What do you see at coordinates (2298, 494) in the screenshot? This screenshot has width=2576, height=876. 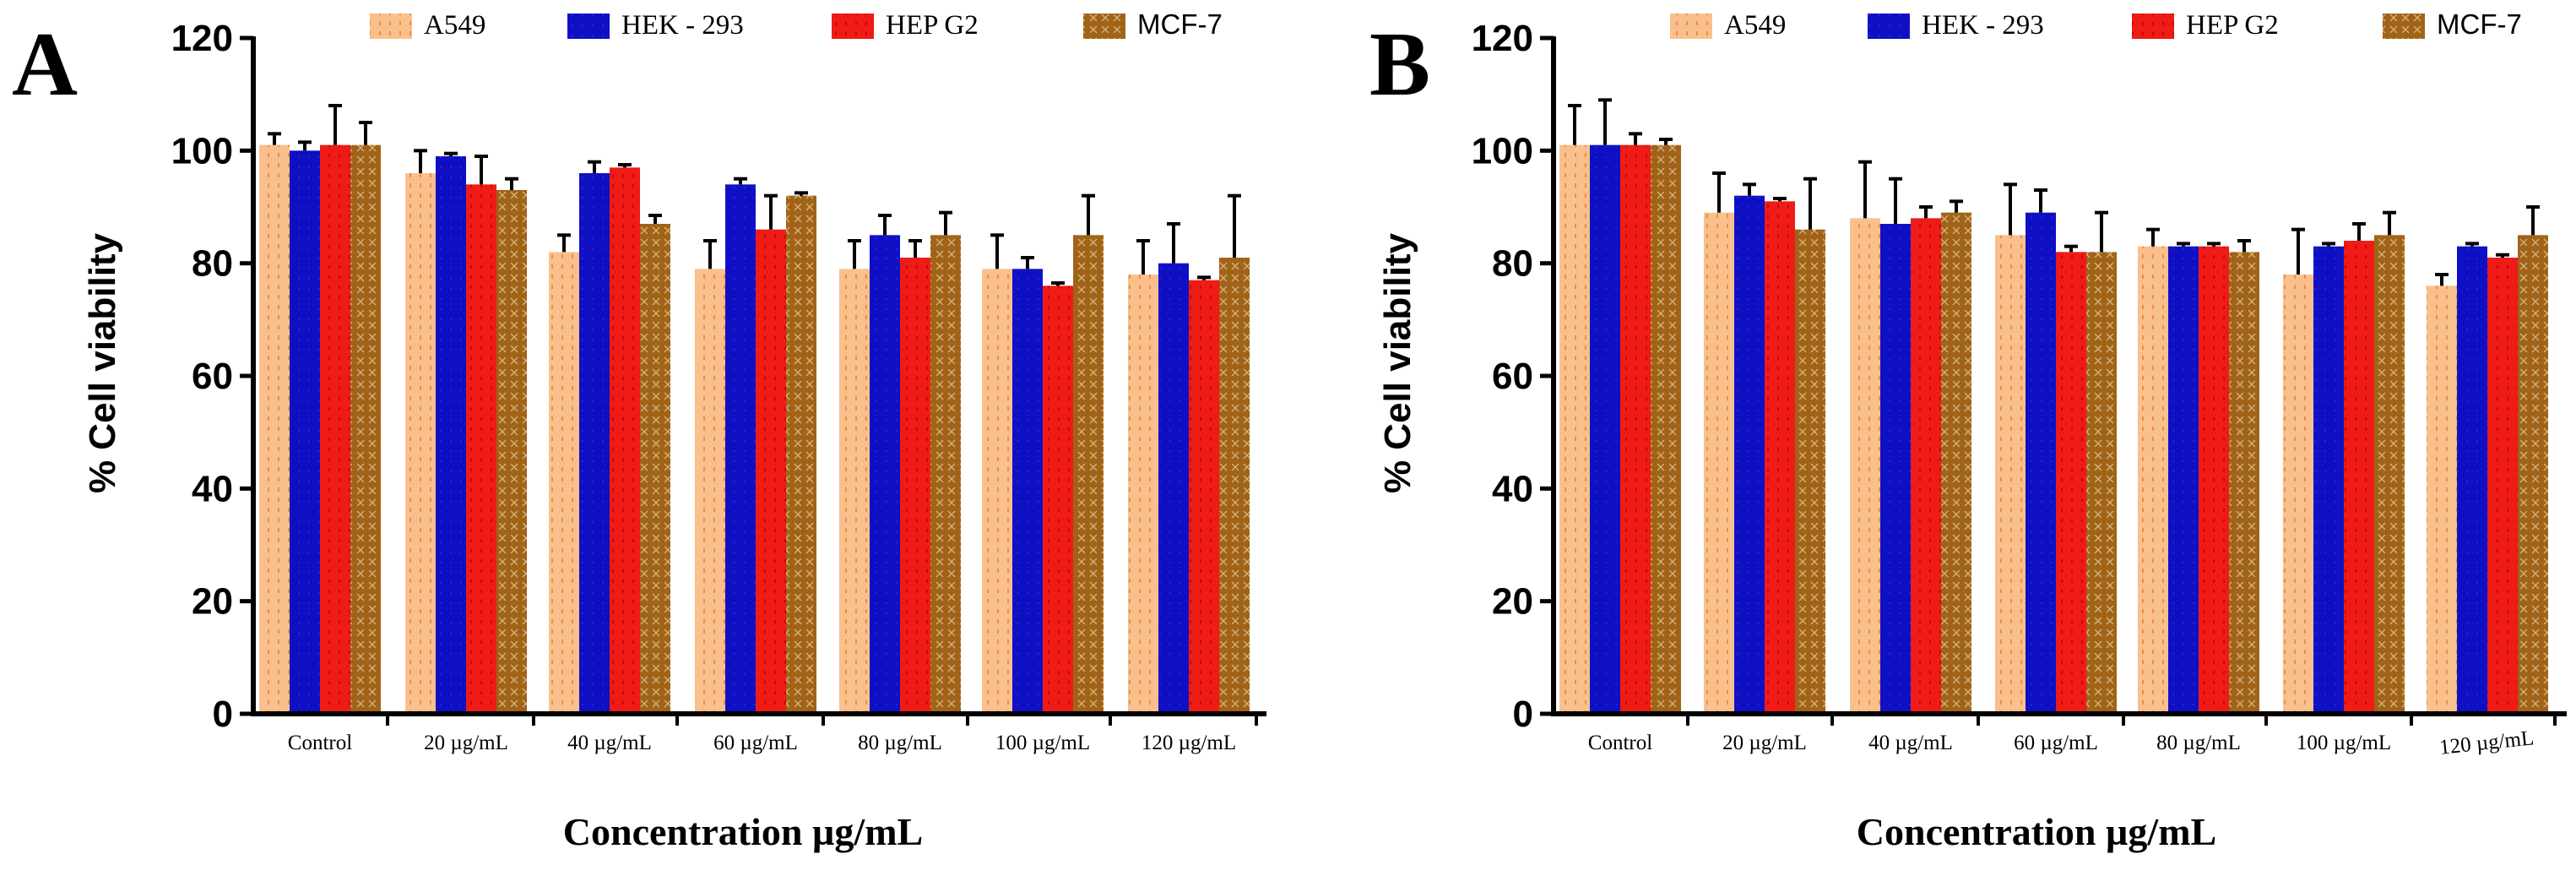 I see `bar-b-a549-100-ug-ml` at bounding box center [2298, 494].